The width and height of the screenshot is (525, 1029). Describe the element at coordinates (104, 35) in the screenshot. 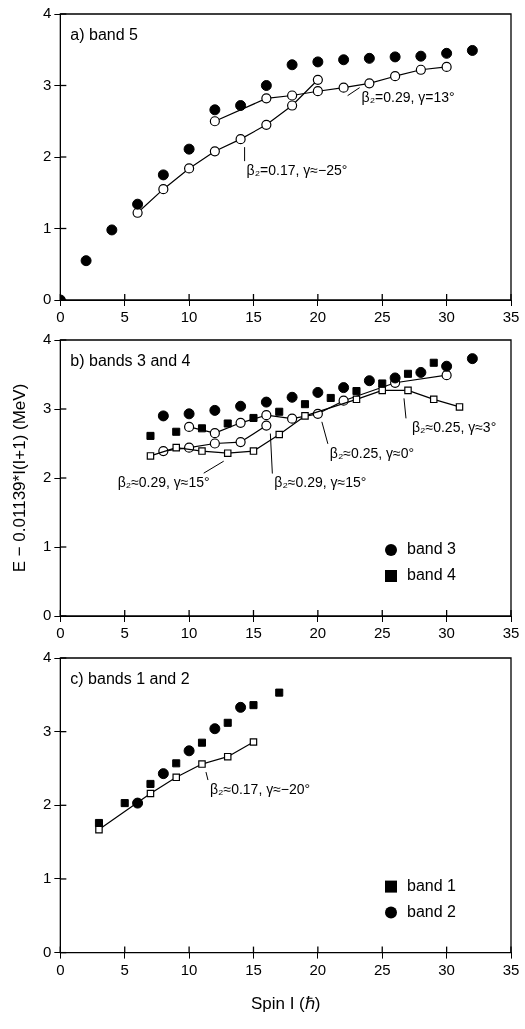

I see `text: a) band 5` at that location.